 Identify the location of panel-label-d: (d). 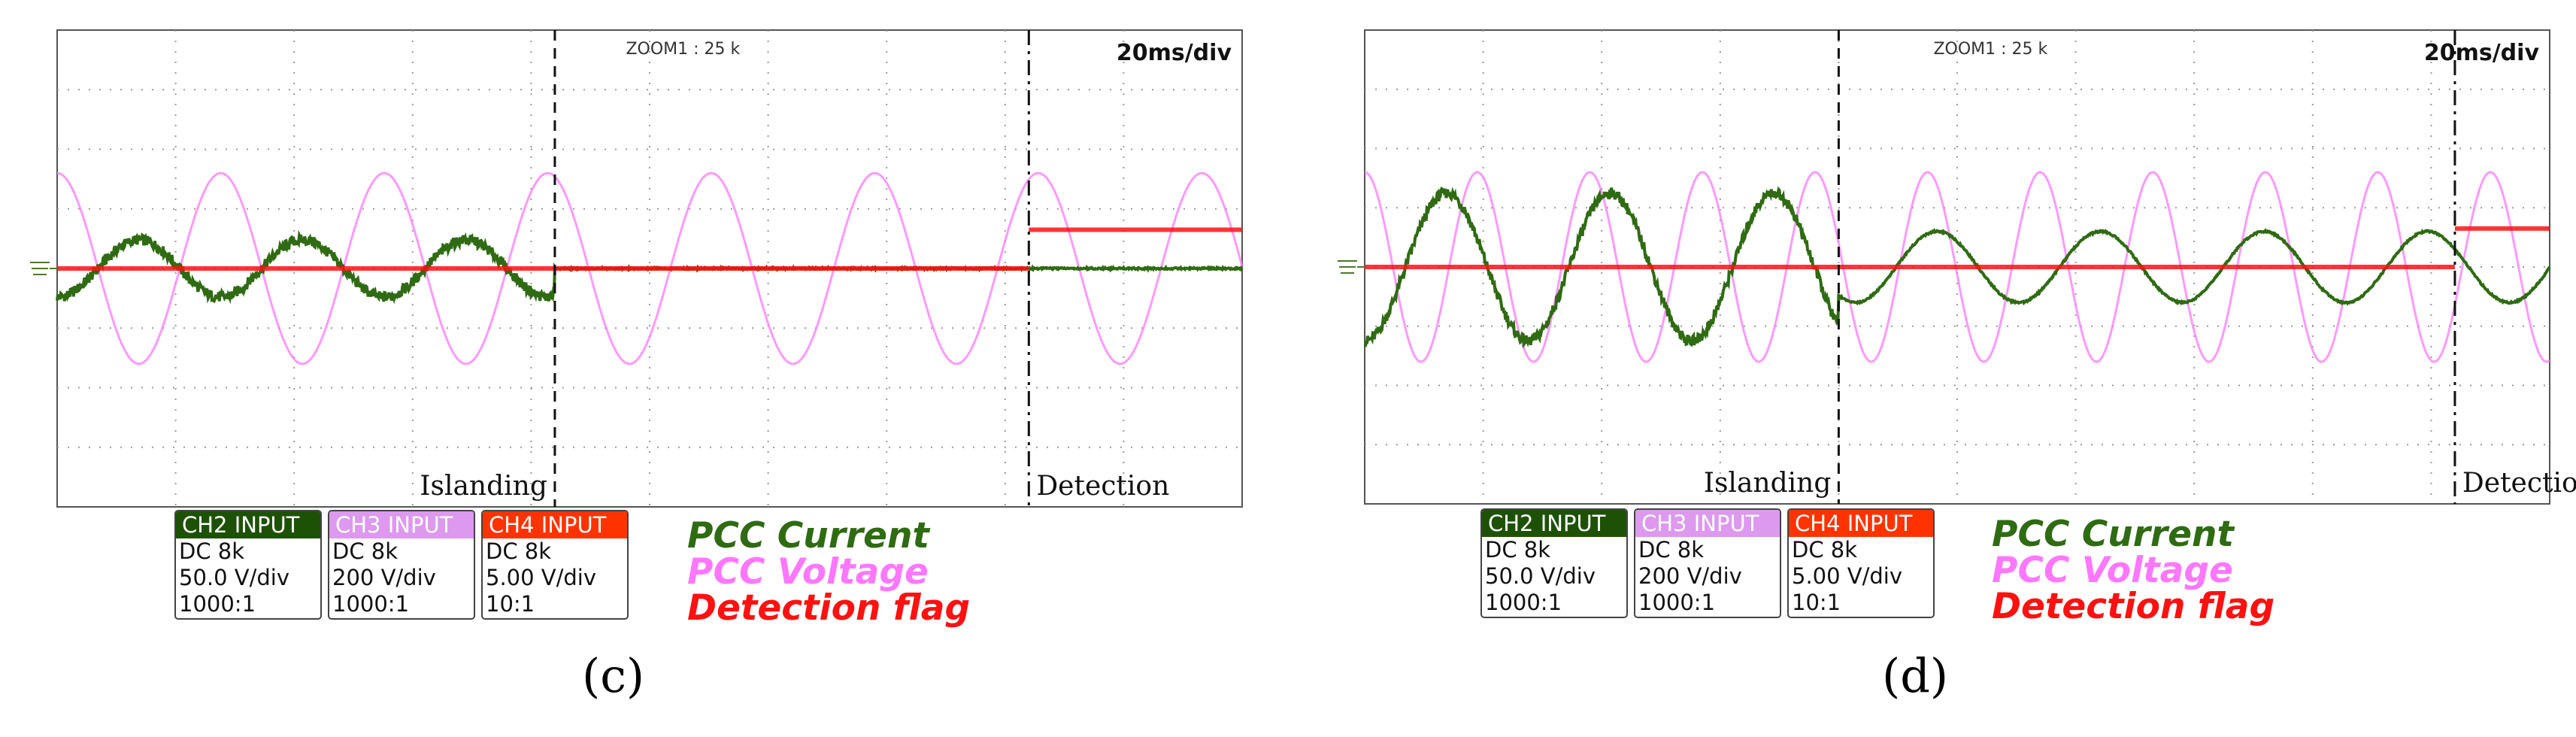
(1915, 675).